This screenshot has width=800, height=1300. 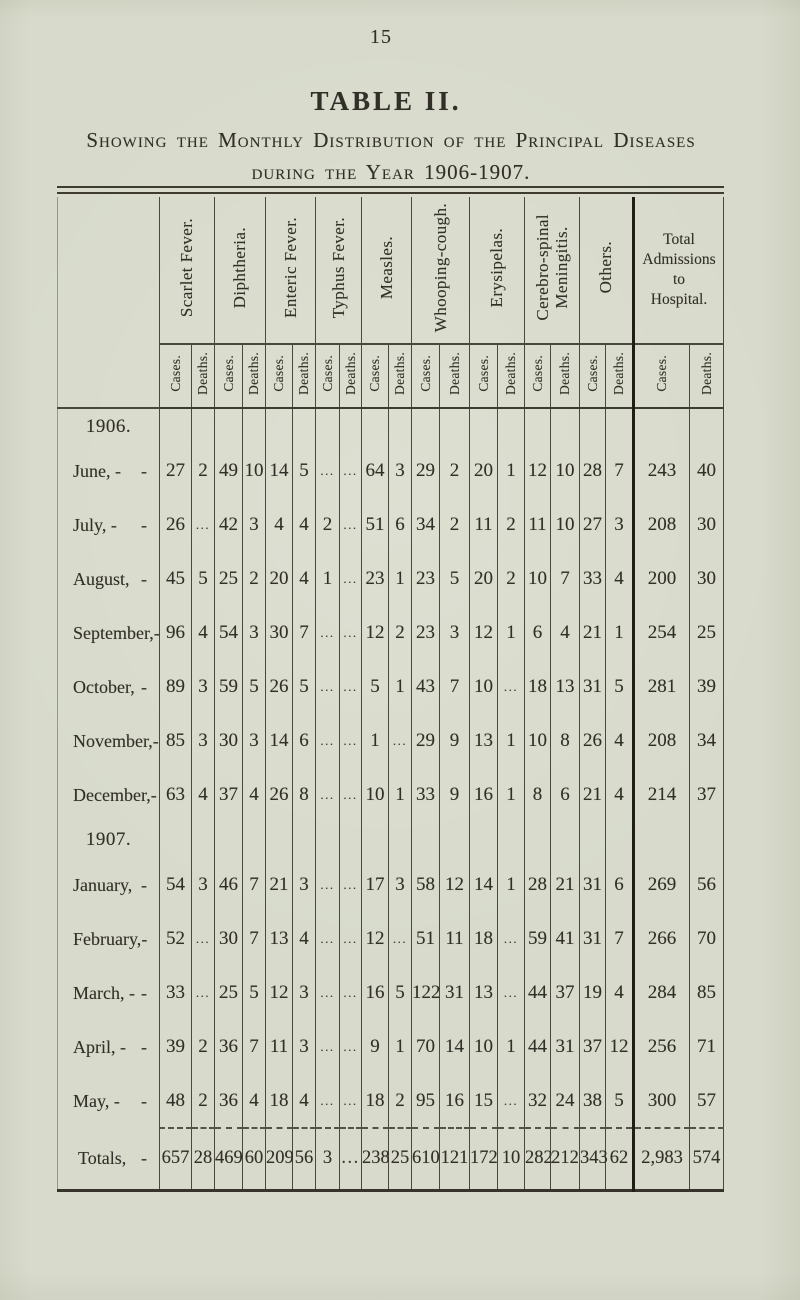 What do you see at coordinates (338, 267) in the screenshot?
I see `disease-label: Typhus Fever.` at bounding box center [338, 267].